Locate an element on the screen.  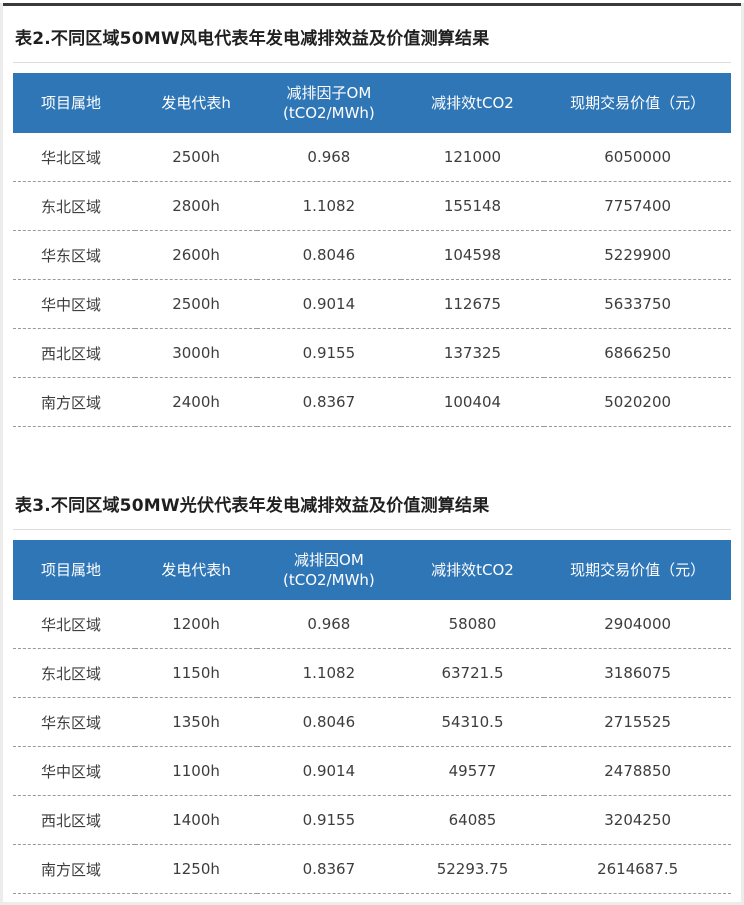
table-cell: 5633750 is located at coordinates (637, 304).